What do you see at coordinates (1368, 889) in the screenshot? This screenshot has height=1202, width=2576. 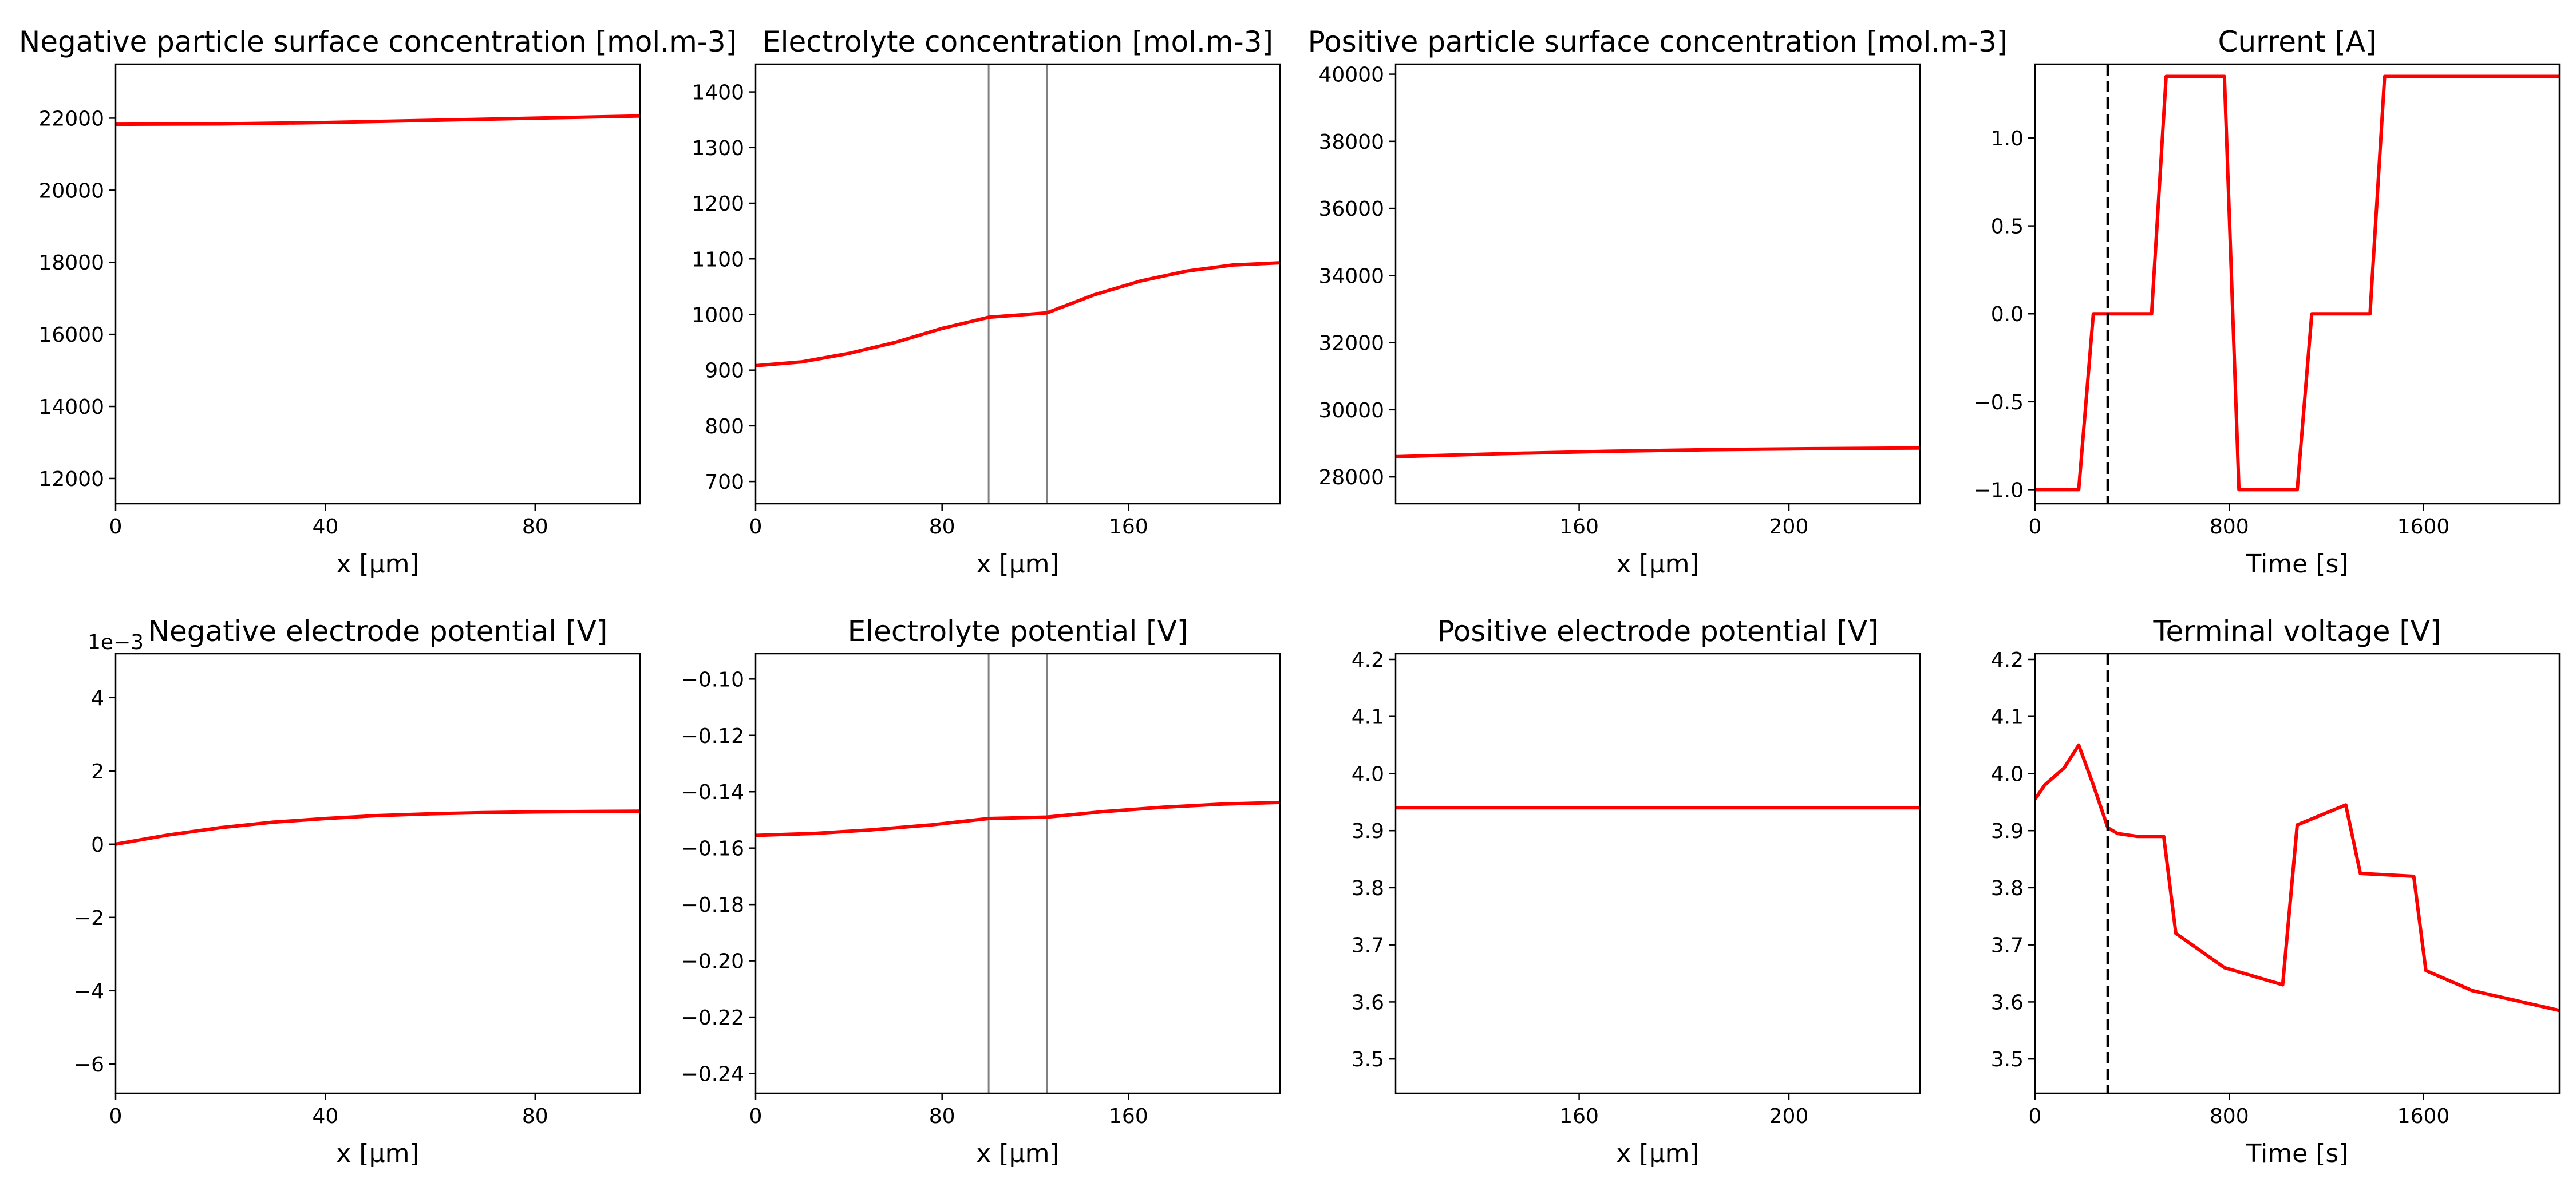 I see `y-tick-label: 3.8` at bounding box center [1368, 889].